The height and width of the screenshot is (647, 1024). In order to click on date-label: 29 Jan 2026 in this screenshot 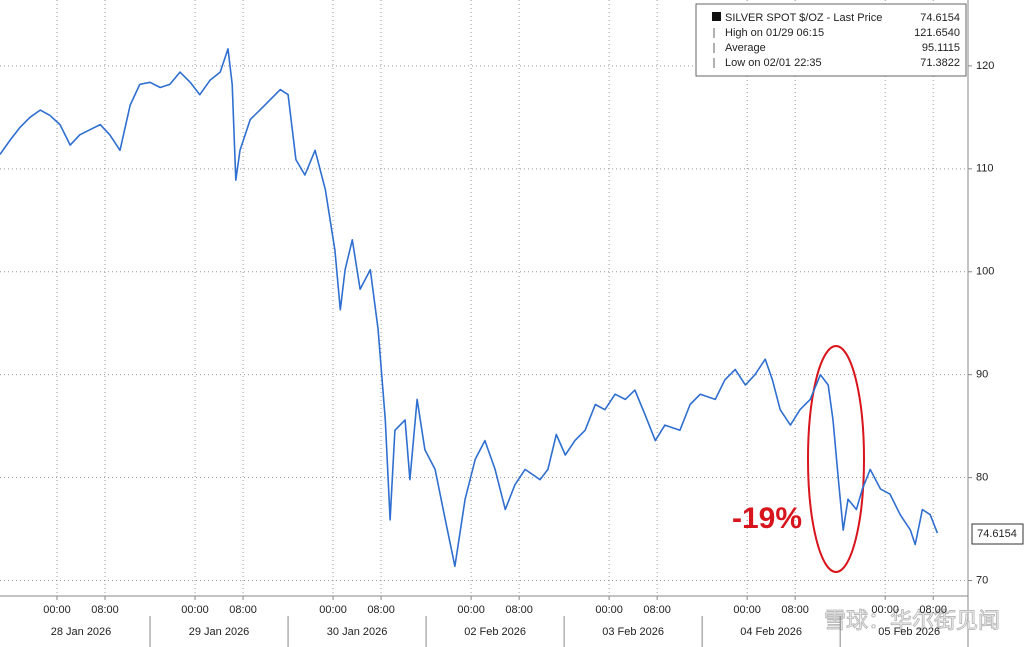, I will do `click(219, 632)`.